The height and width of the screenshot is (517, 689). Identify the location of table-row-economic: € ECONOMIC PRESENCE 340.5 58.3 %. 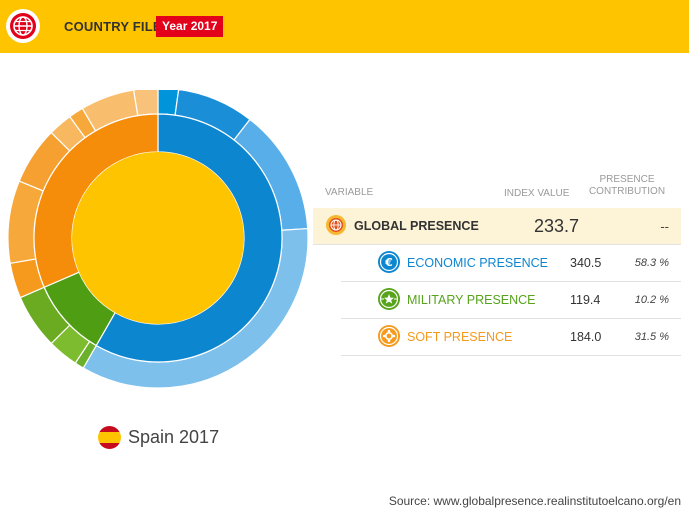
(511, 263).